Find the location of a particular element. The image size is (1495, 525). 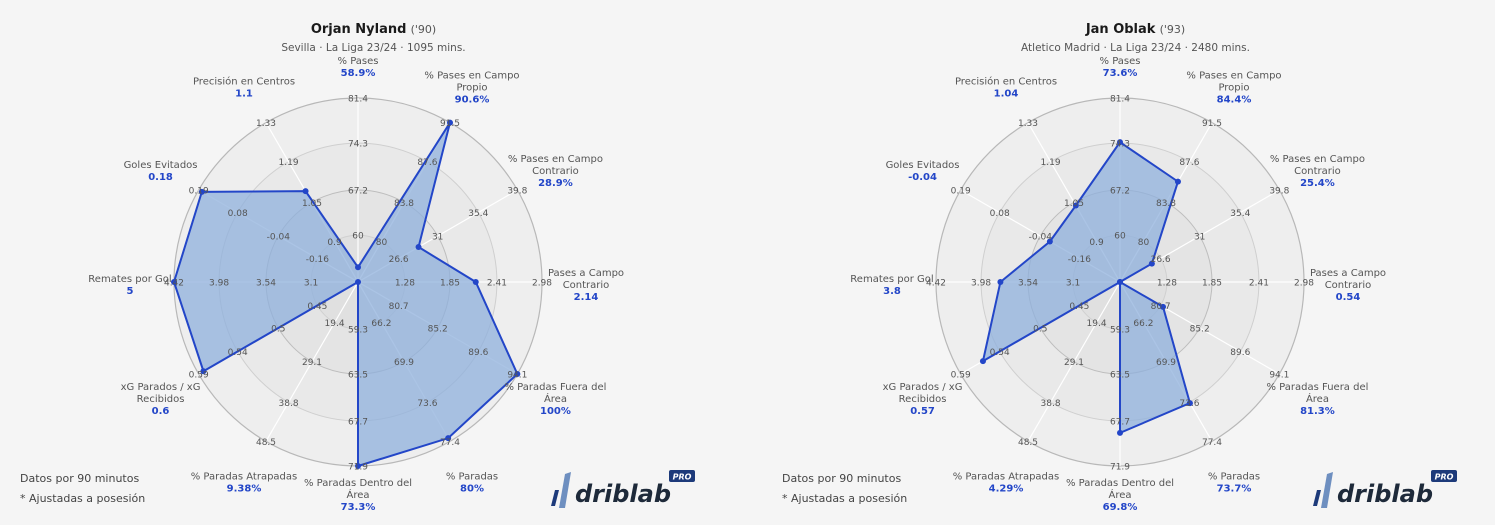

tick-label: 80.7 is located at coordinates (1161, 307).